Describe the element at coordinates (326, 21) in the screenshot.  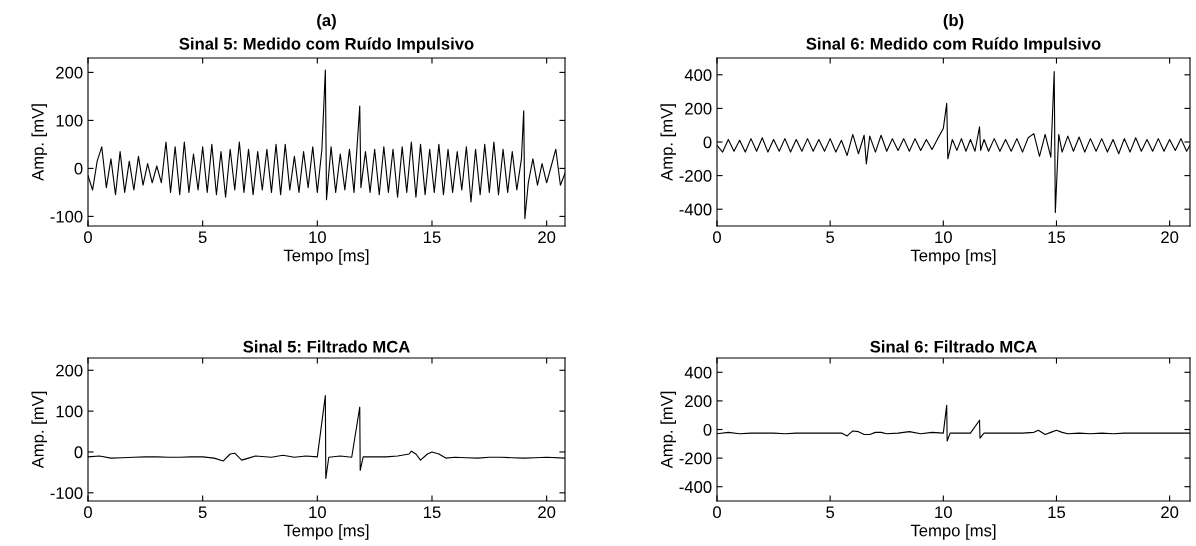
I see `chart-title: (a)` at that location.